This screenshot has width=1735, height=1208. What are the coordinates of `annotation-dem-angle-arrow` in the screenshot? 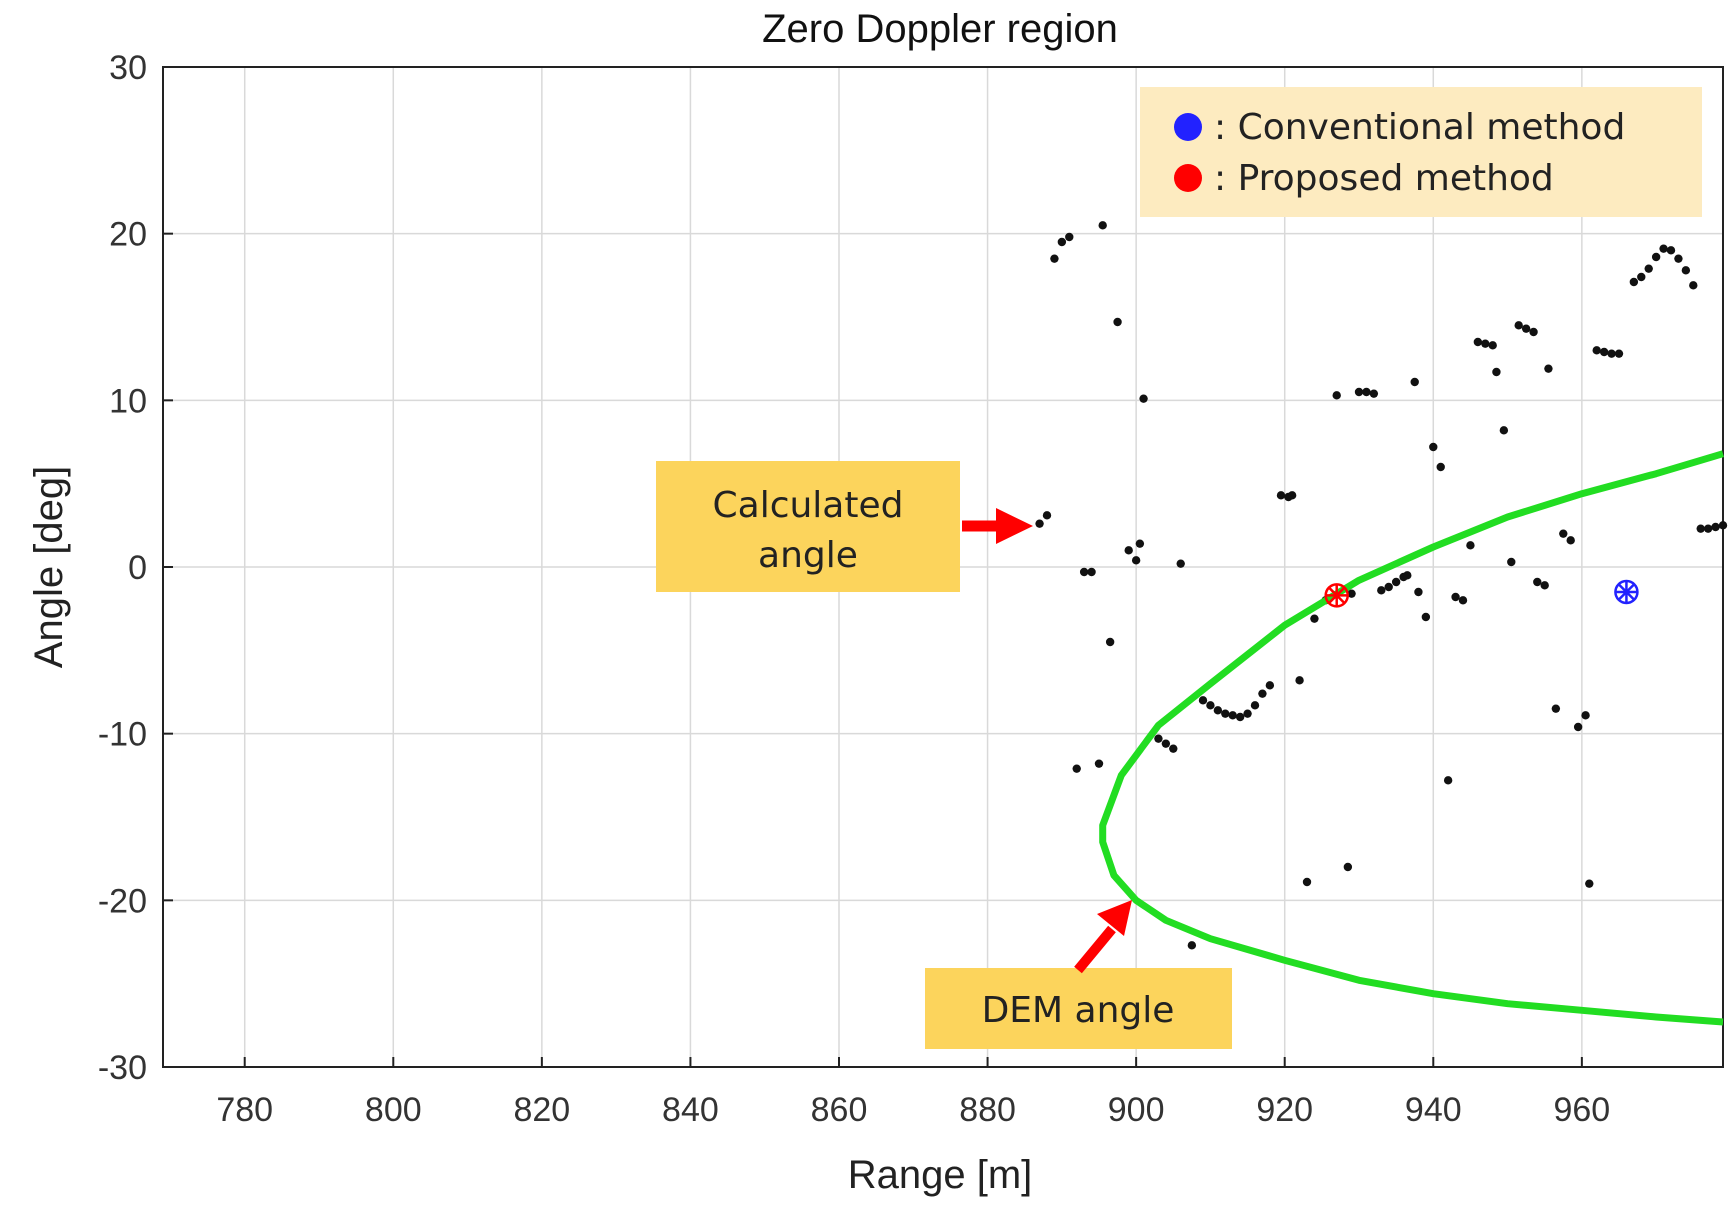 It's located at (1103, 937).